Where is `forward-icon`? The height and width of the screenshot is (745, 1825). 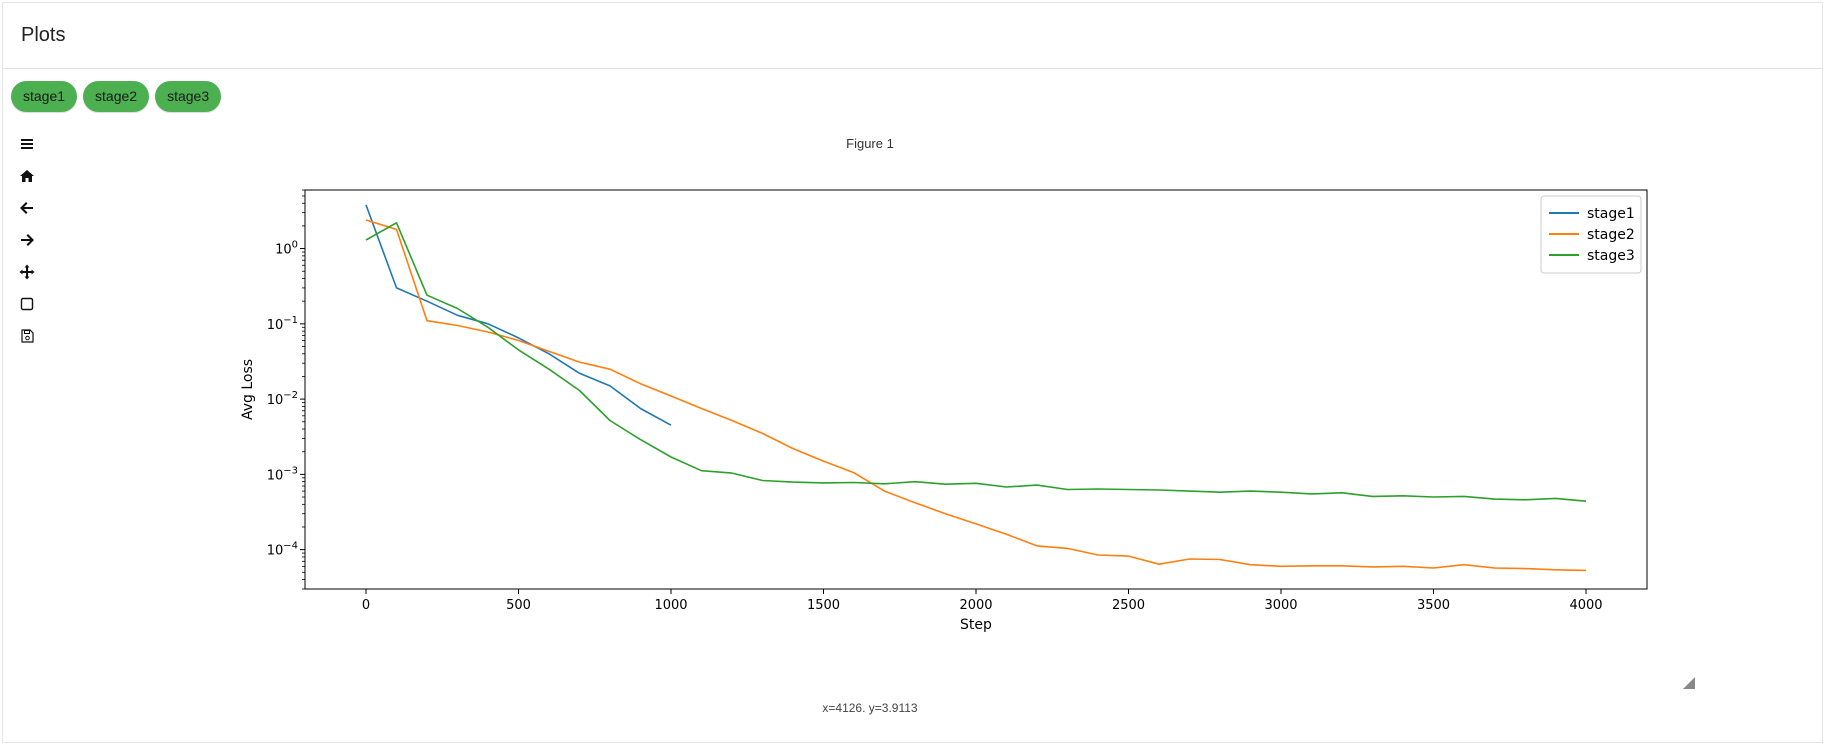
forward-icon is located at coordinates (27, 240).